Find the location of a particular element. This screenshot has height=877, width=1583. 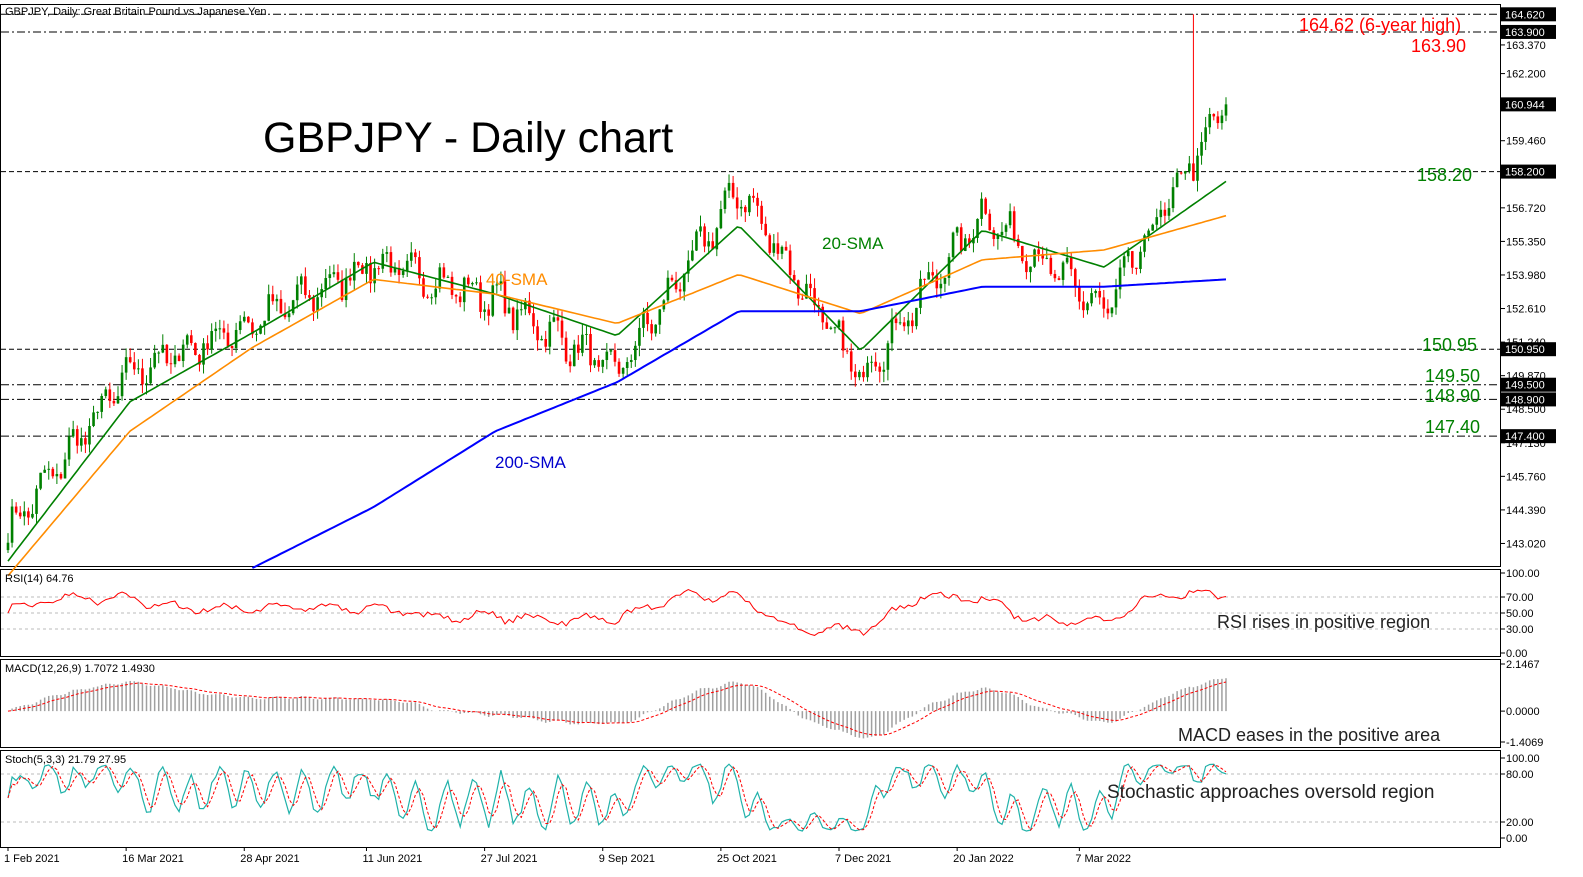

price-highlight-box is located at coordinates (1528, 349).